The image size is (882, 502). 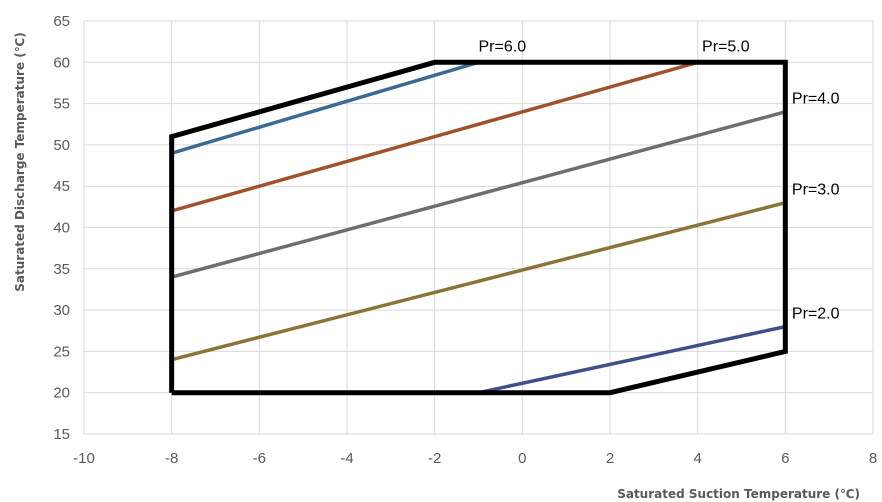 I want to click on annotation-label: Pr=4.0, so click(x=816, y=99).